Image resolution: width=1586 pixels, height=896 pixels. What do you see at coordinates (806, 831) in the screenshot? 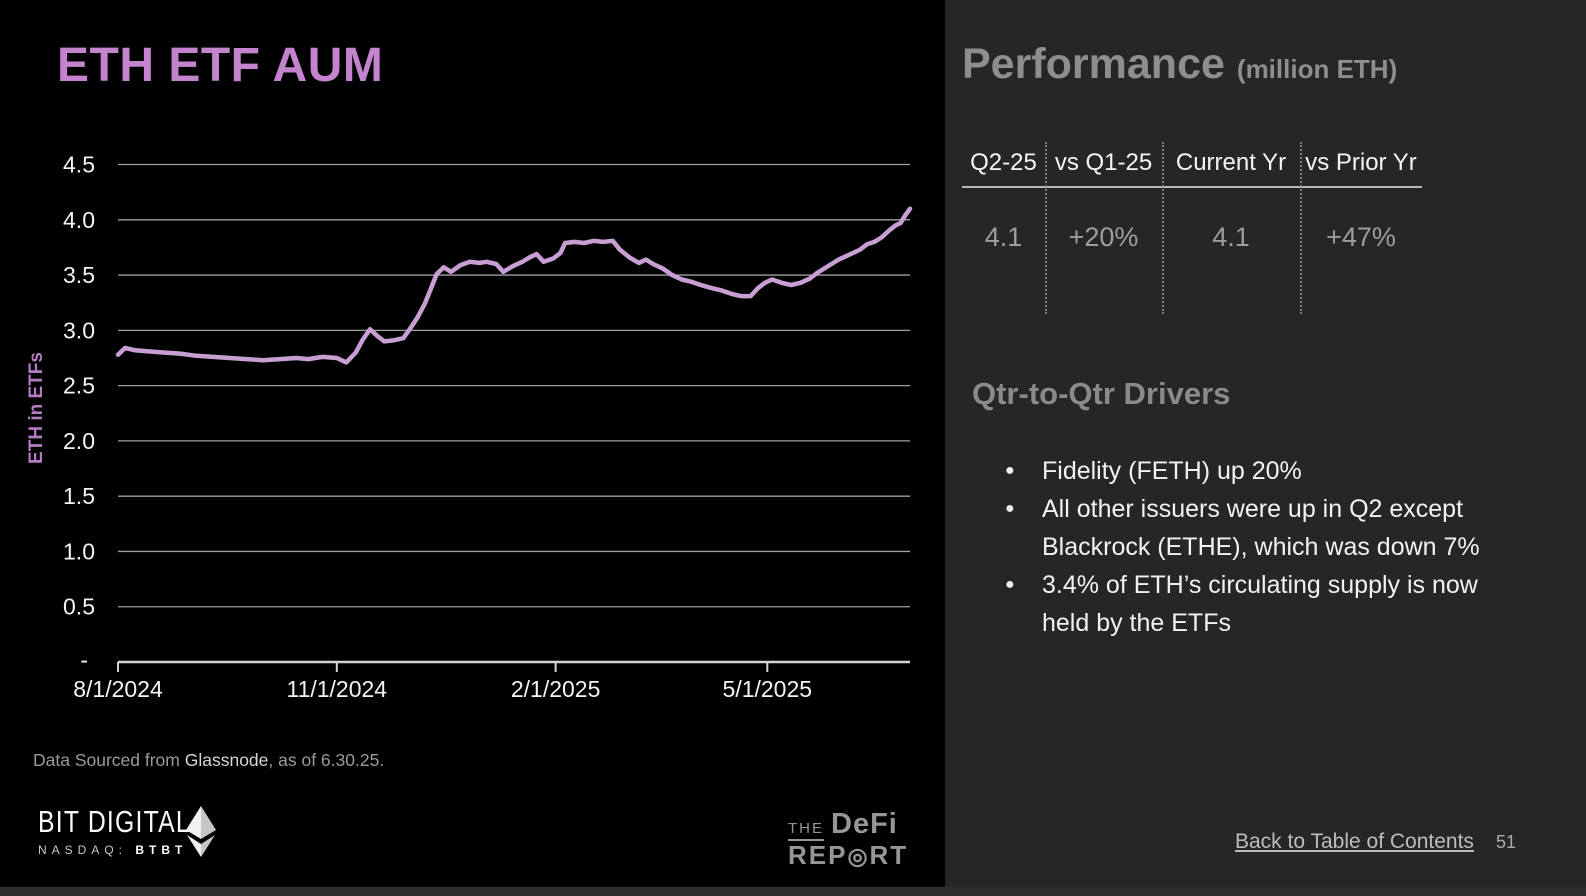
I see `defi-report-the: THE` at bounding box center [806, 831].